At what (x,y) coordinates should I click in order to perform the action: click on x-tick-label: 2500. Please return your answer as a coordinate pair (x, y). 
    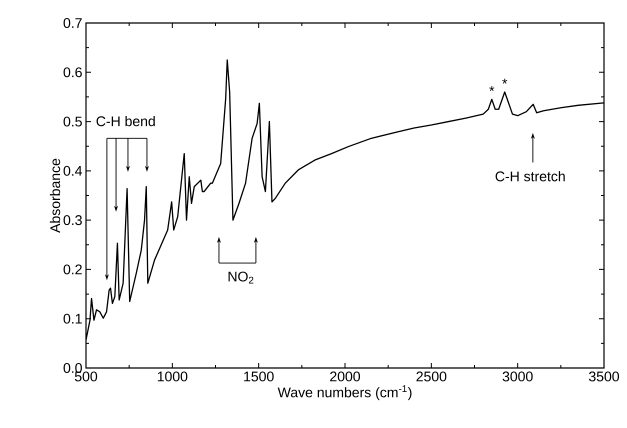
    Looking at the image, I should click on (431, 377).